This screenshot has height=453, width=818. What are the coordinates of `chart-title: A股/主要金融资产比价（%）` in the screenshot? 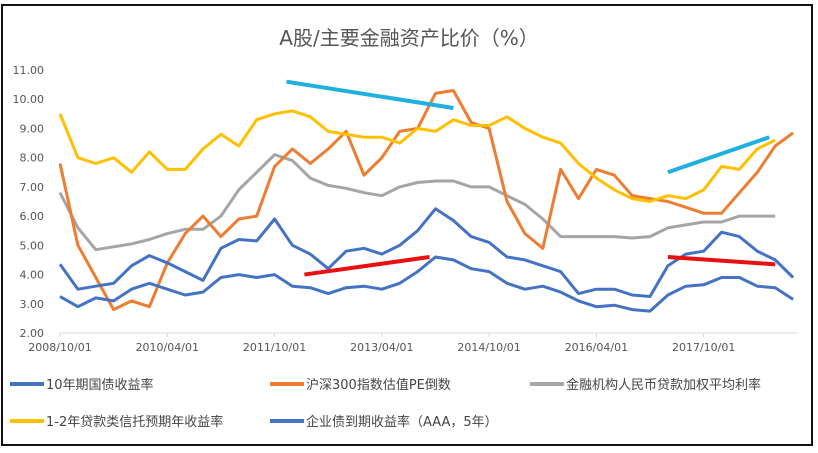 It's located at (409, 38).